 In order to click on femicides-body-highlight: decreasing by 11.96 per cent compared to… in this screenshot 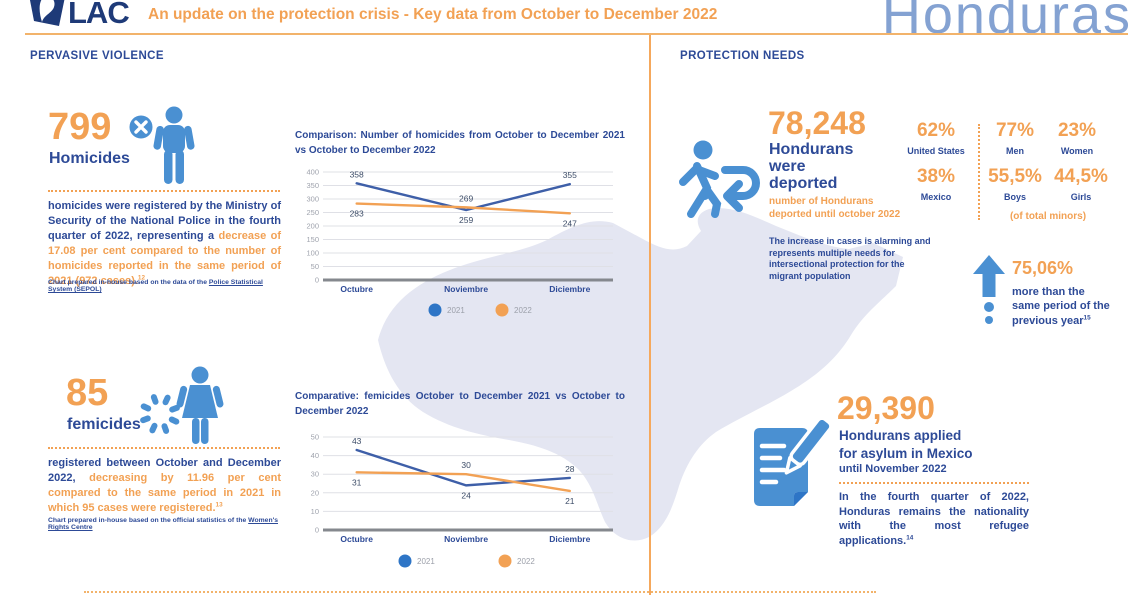, I will do `click(164, 492)`.